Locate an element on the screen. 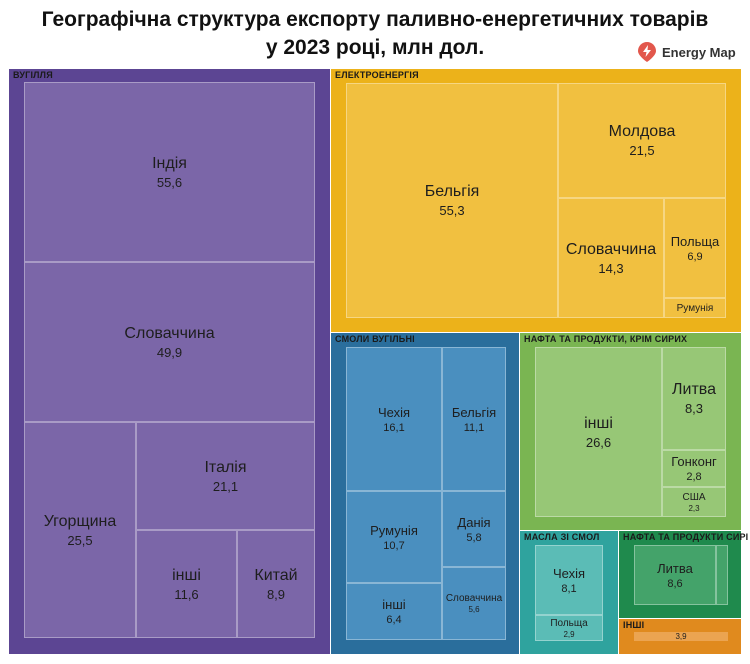  treemap-cell: Угорщина 25,5 is located at coordinates (80, 530).